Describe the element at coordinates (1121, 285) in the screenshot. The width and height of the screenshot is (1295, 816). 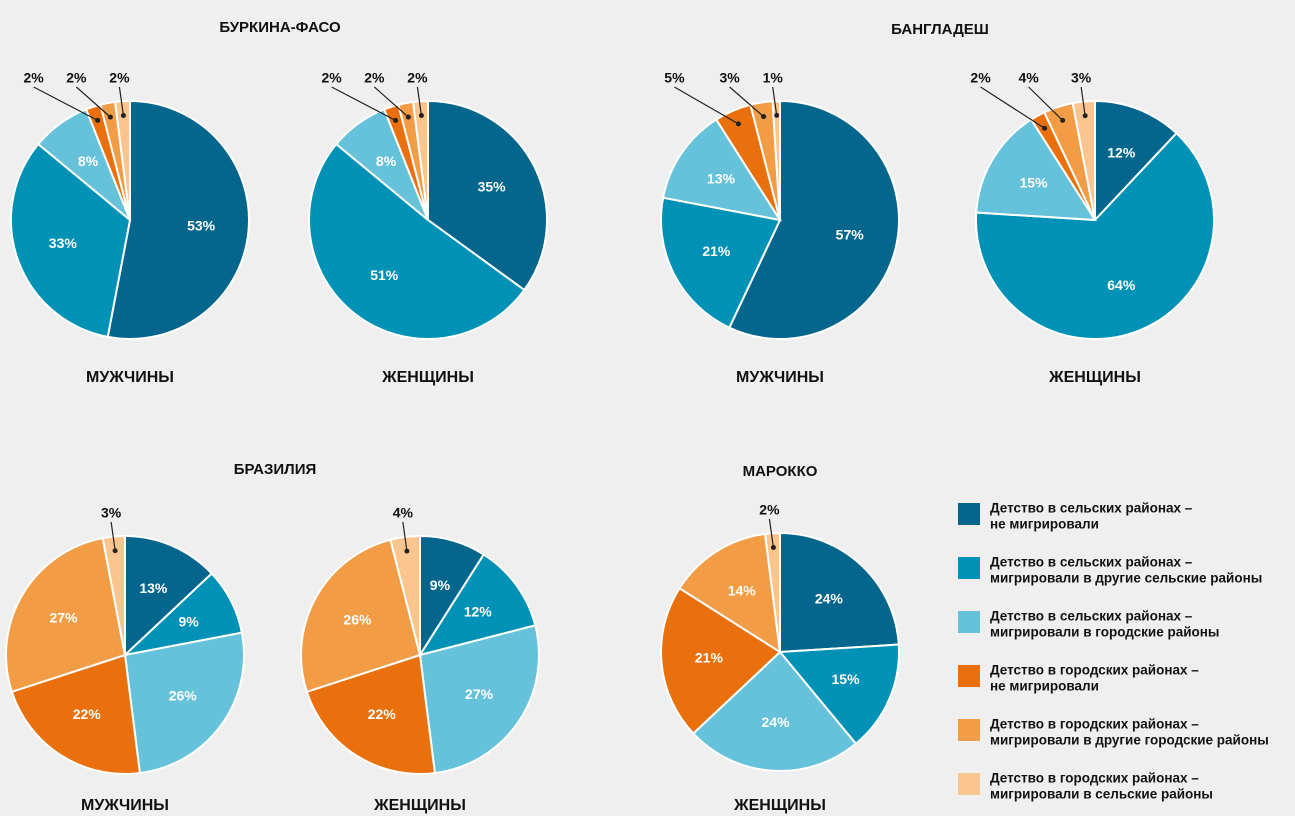
I see `value-label: 64%` at that location.